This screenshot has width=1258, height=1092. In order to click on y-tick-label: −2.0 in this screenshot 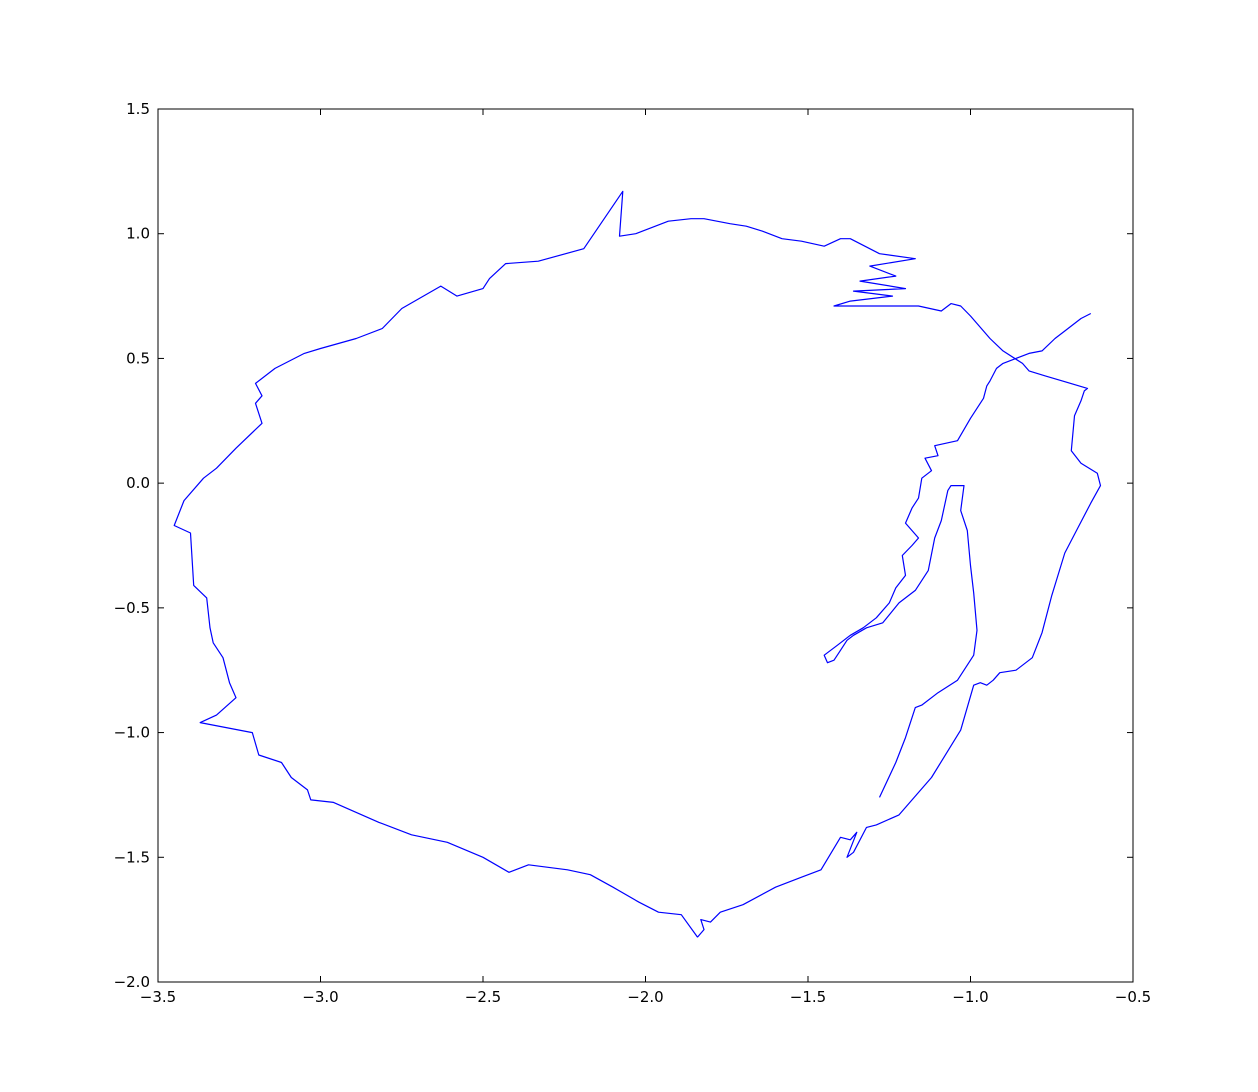, I will do `click(132, 982)`.